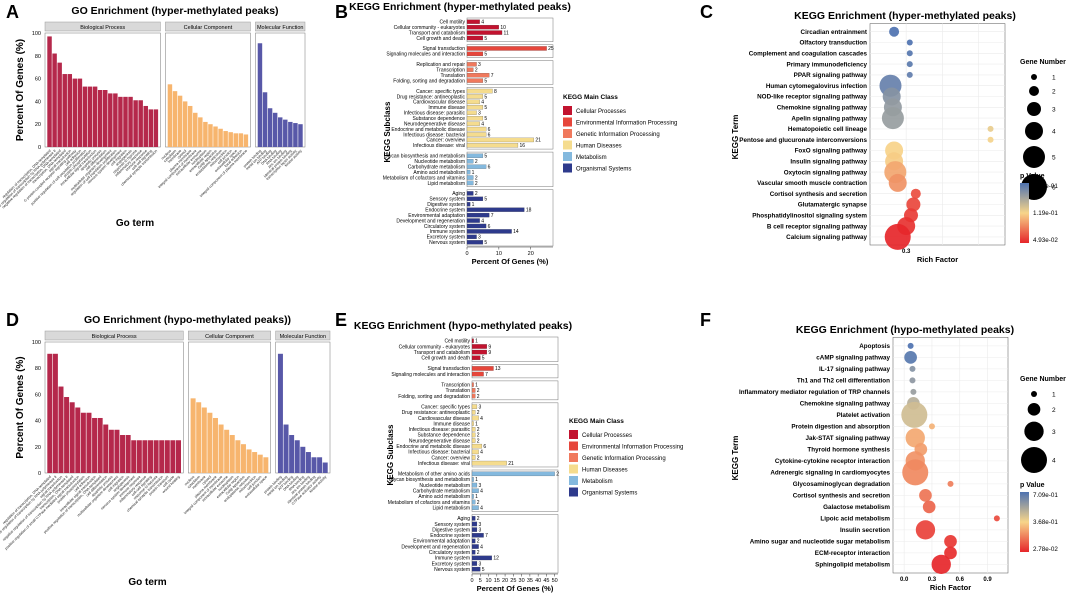 Image resolution: width=1072 pixels, height=600 pixels. What do you see at coordinates (479, 530) in the screenshot?
I see `data-label: 3` at bounding box center [479, 530].